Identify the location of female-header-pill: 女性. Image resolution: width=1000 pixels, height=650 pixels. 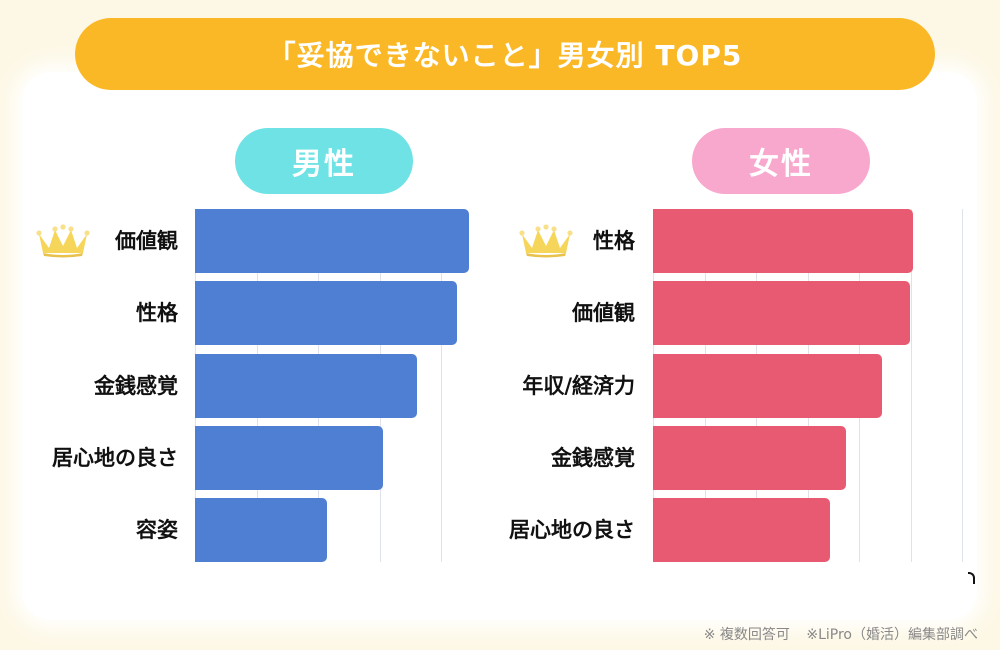
(781, 161).